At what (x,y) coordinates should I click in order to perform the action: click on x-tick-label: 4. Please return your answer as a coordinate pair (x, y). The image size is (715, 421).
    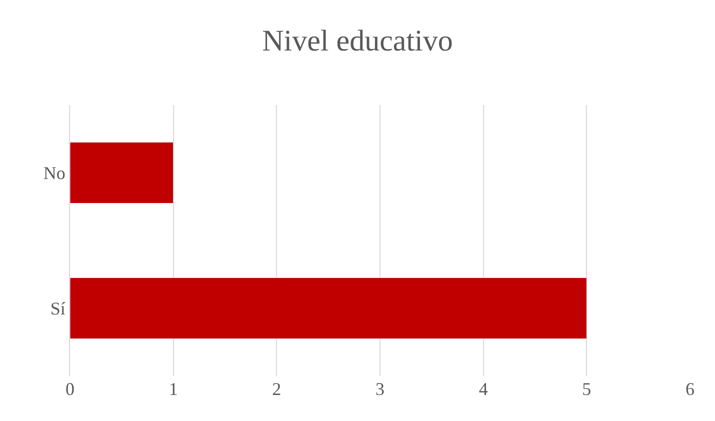
    Looking at the image, I should click on (483, 389).